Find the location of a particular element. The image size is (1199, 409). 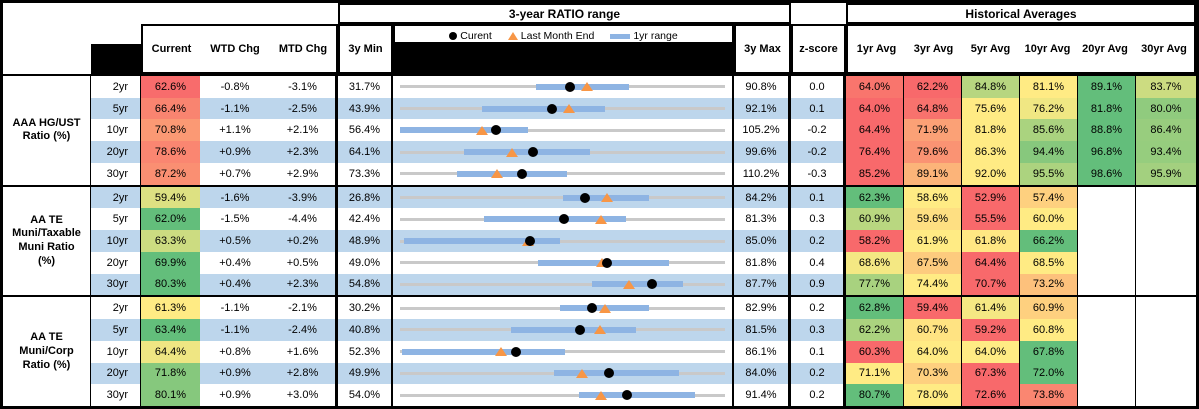

cell-wtd-chg: +1.1% is located at coordinates (235, 130).